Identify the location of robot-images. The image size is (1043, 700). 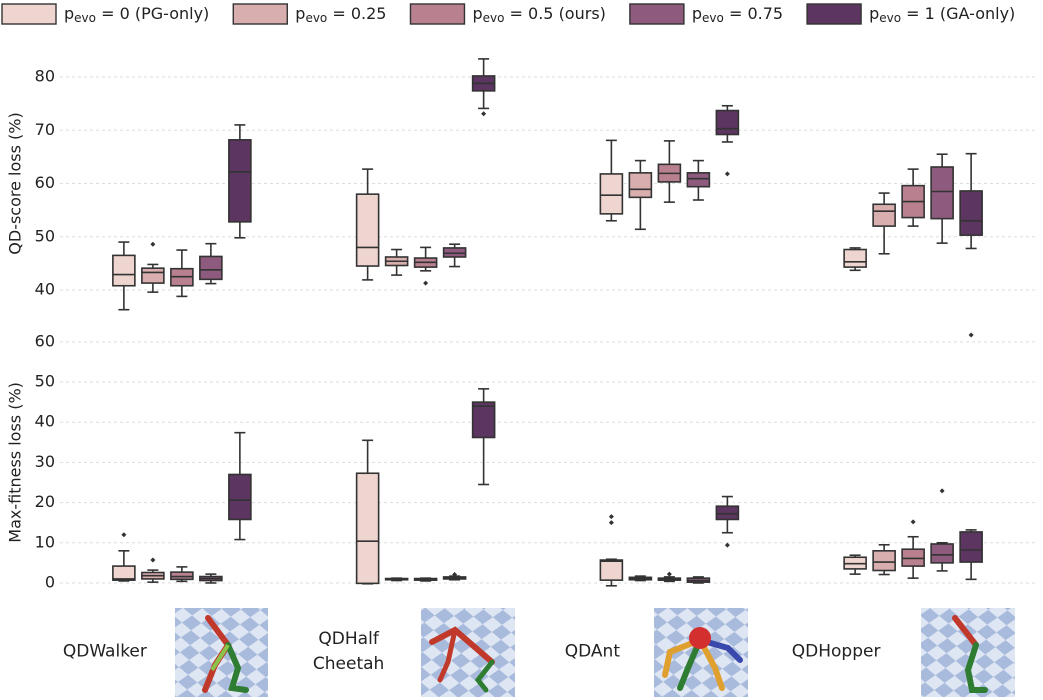
(595, 652).